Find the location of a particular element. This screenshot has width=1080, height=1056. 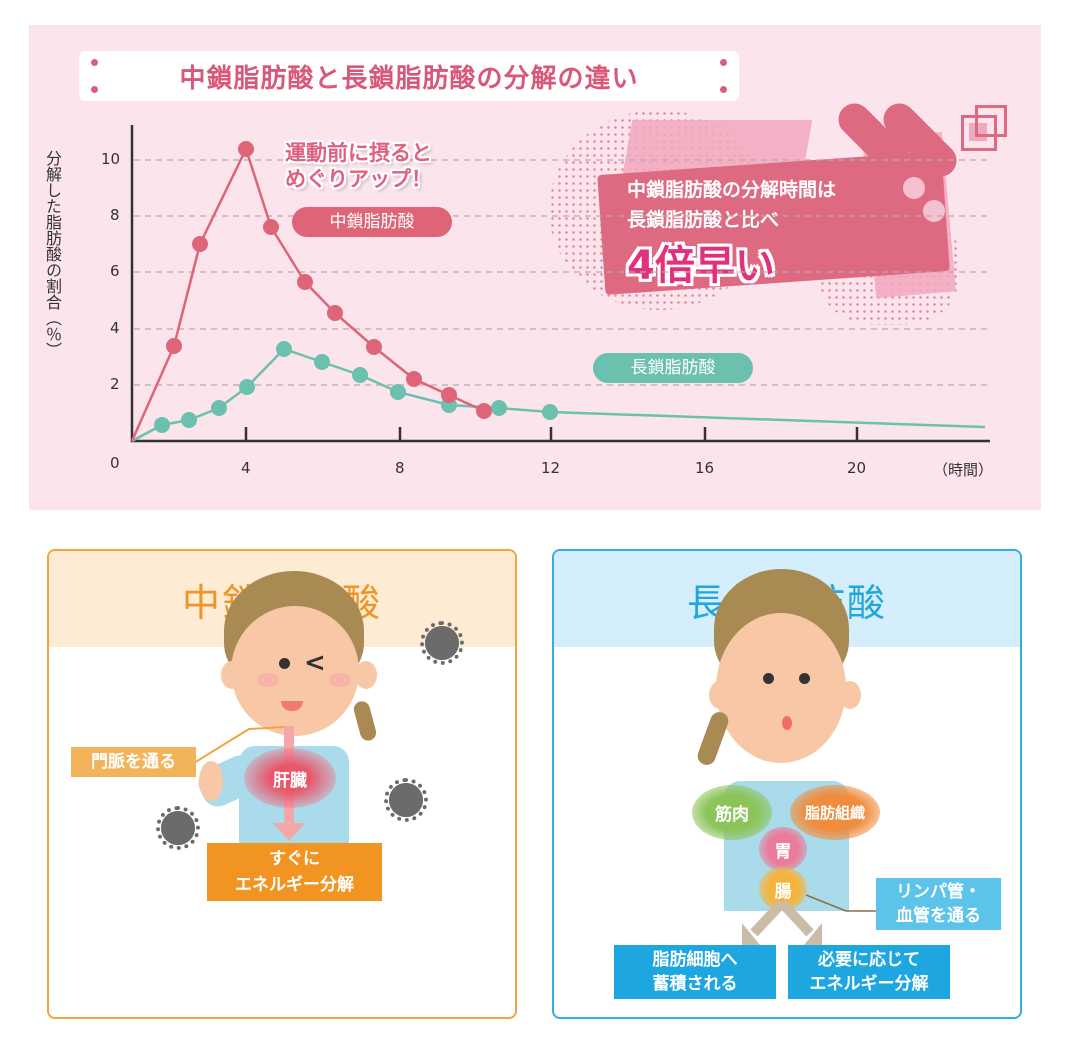

series-lct is located at coordinates (558, 392).